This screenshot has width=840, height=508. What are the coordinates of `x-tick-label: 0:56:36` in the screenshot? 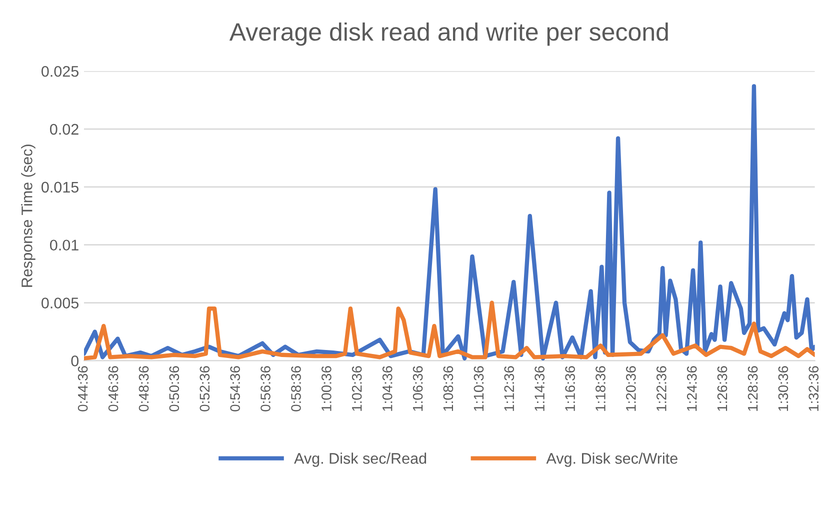 It's located at (265, 389).